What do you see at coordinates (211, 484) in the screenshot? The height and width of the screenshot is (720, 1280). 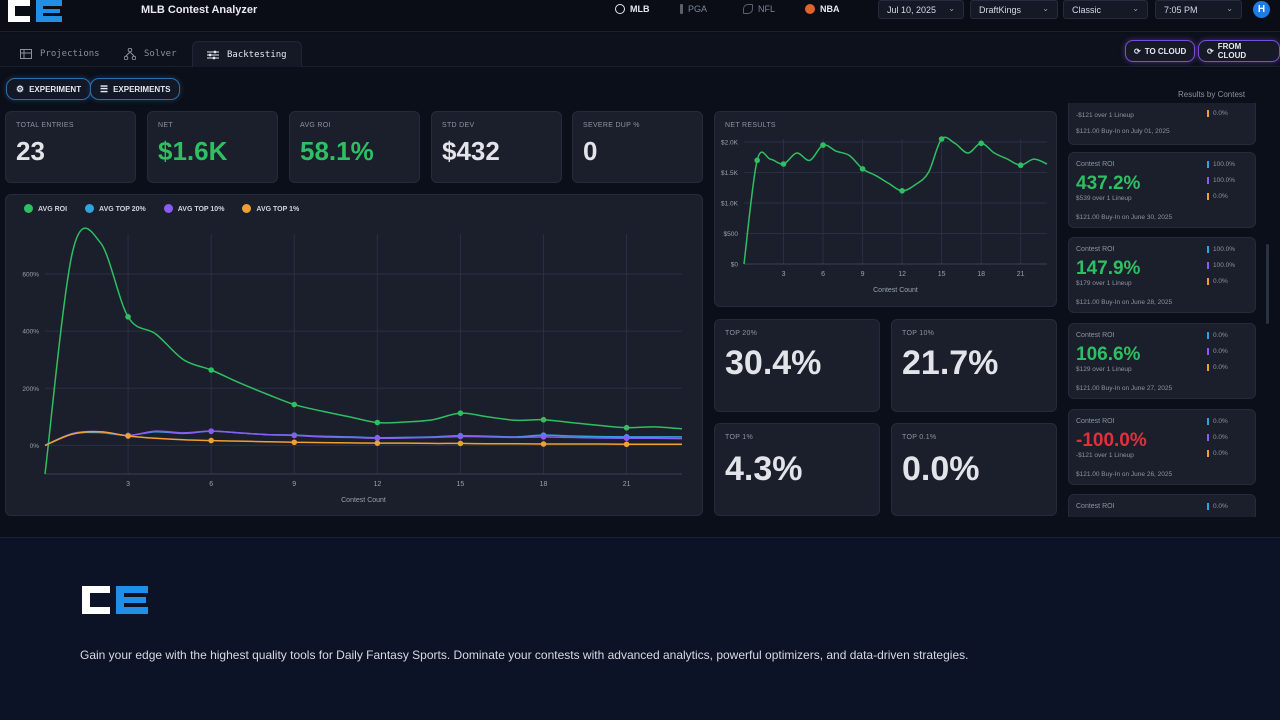 I see `x-tick-label: 6` at bounding box center [211, 484].